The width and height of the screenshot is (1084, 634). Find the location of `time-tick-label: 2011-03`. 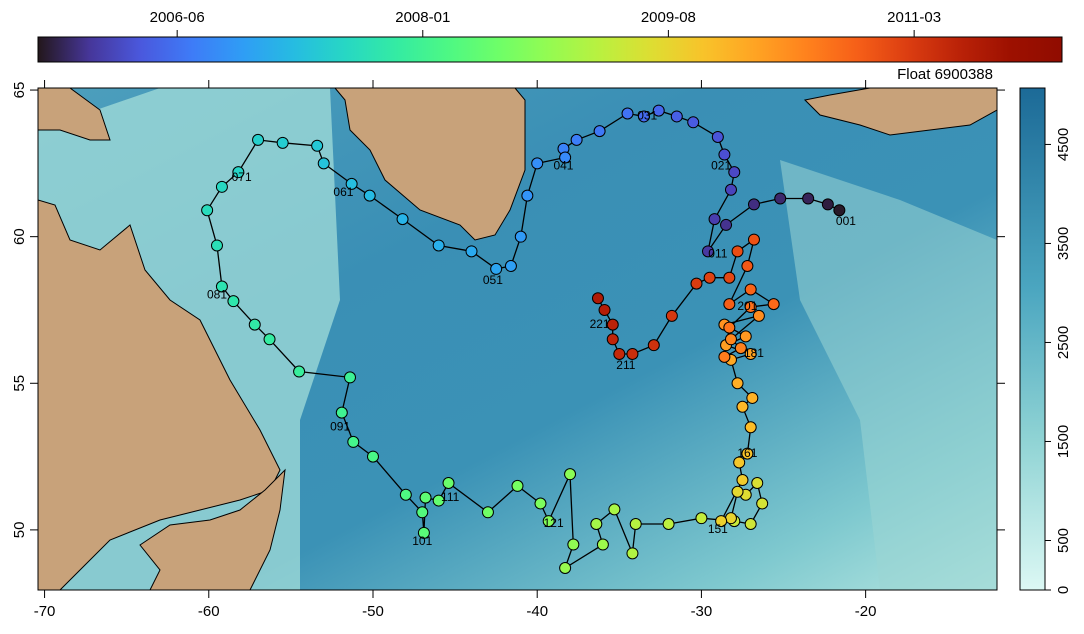

time-tick-label: 2011-03 is located at coordinates (914, 17).